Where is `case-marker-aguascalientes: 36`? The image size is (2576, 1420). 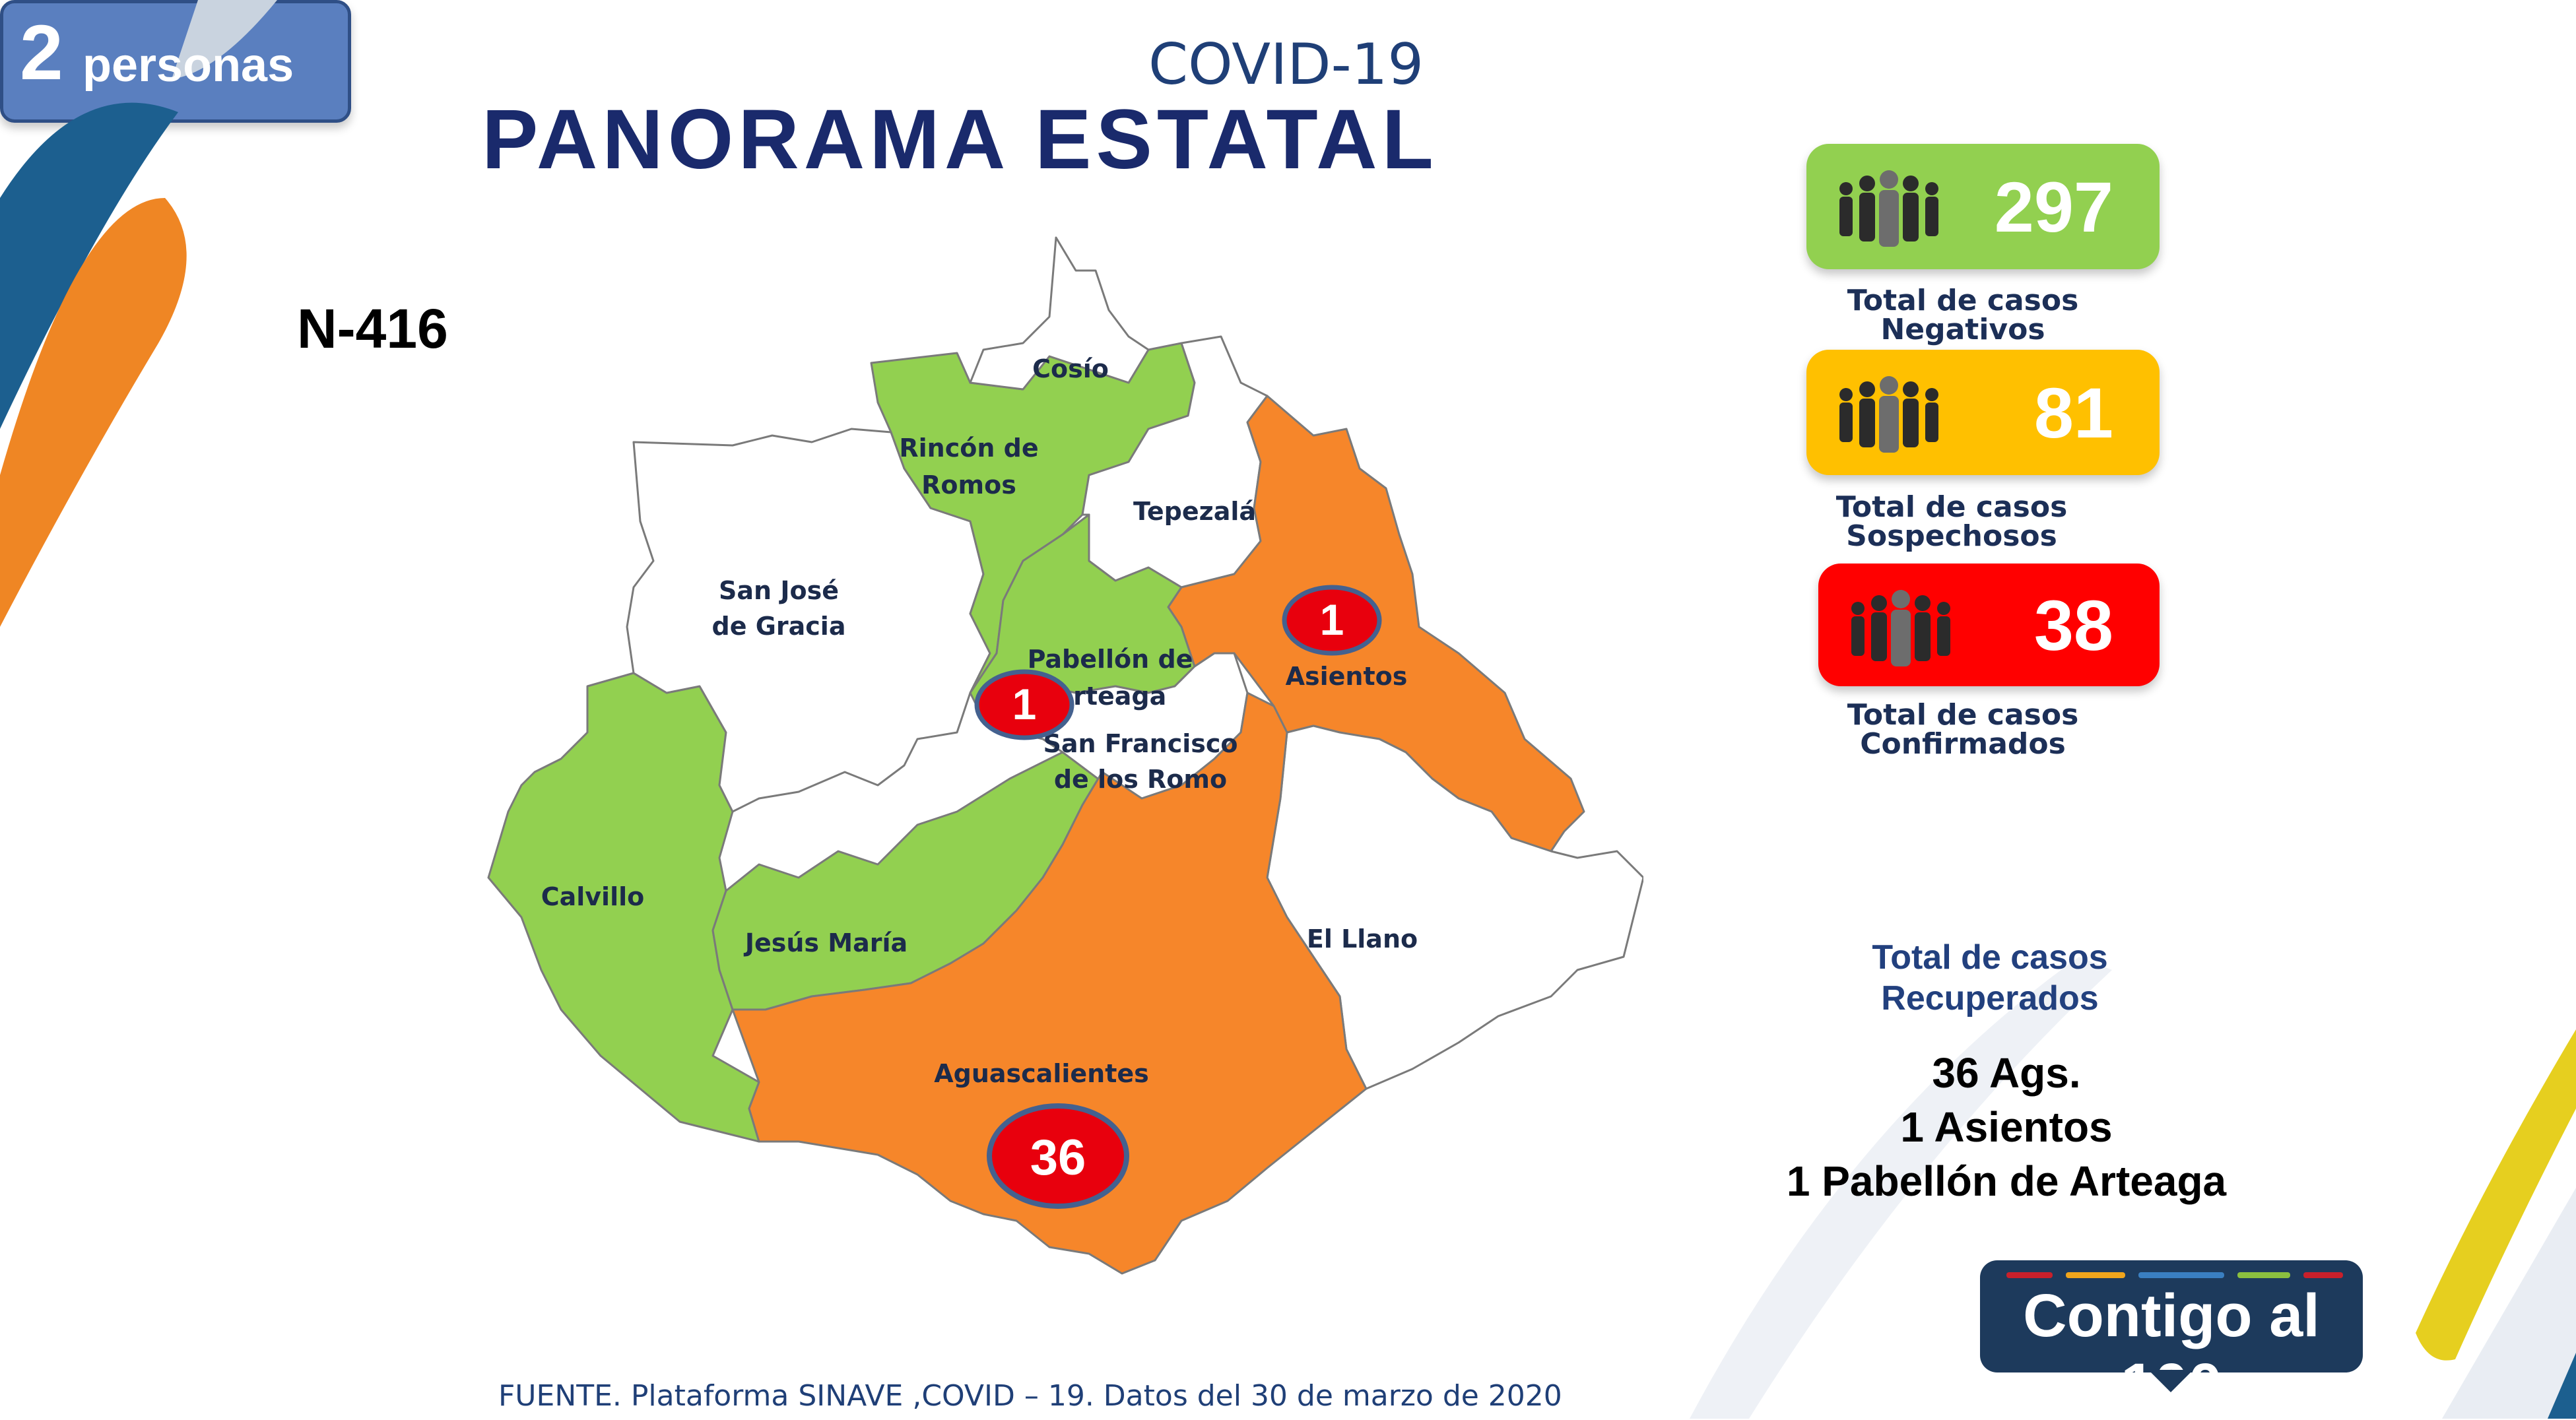 case-marker-aguascalientes: 36 is located at coordinates (1058, 1156).